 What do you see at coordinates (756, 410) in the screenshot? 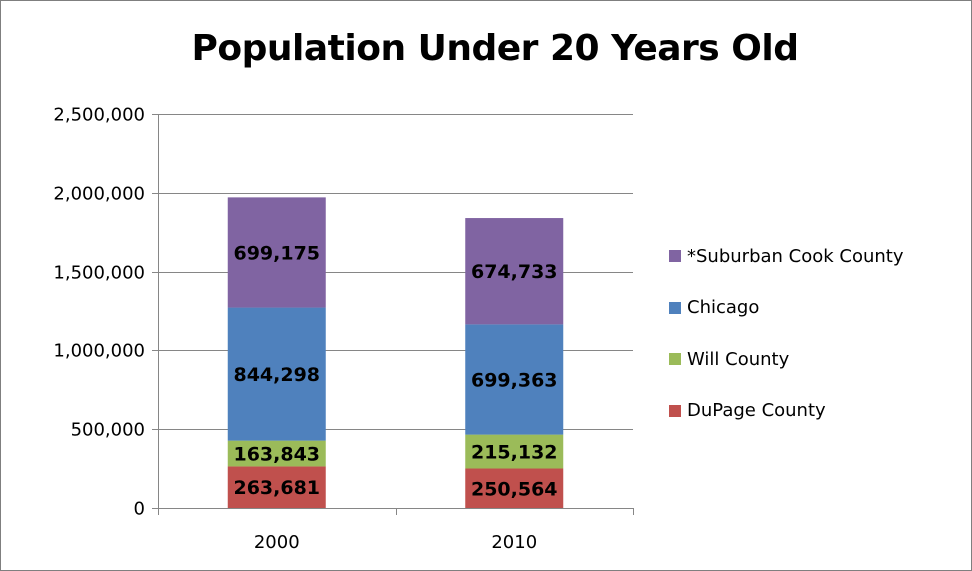
I see `legend-label: DuPage County` at bounding box center [756, 410].